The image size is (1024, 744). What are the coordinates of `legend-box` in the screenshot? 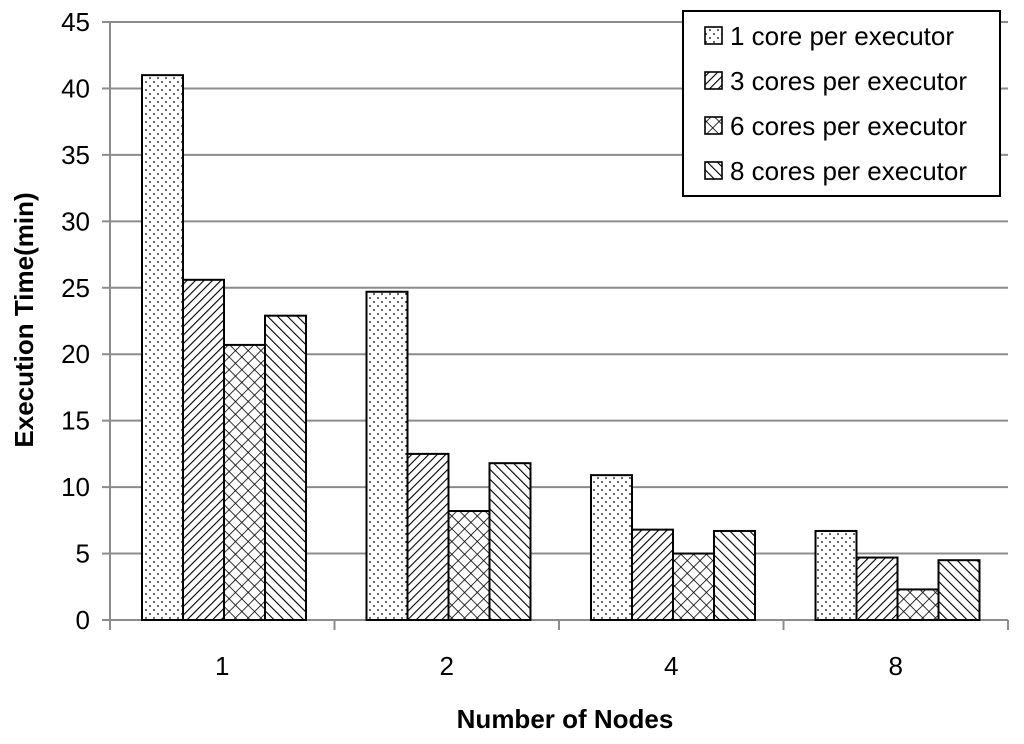 It's located at (841, 103).